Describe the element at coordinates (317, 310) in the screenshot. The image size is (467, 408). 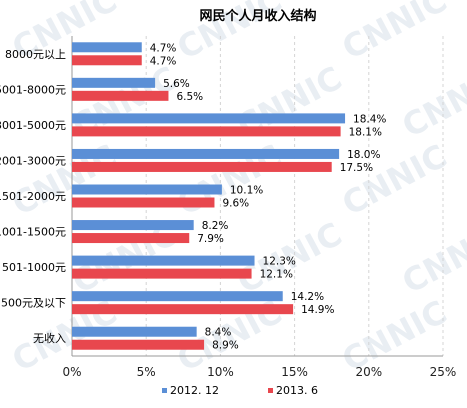
I see `data-label: 14.9%` at that location.